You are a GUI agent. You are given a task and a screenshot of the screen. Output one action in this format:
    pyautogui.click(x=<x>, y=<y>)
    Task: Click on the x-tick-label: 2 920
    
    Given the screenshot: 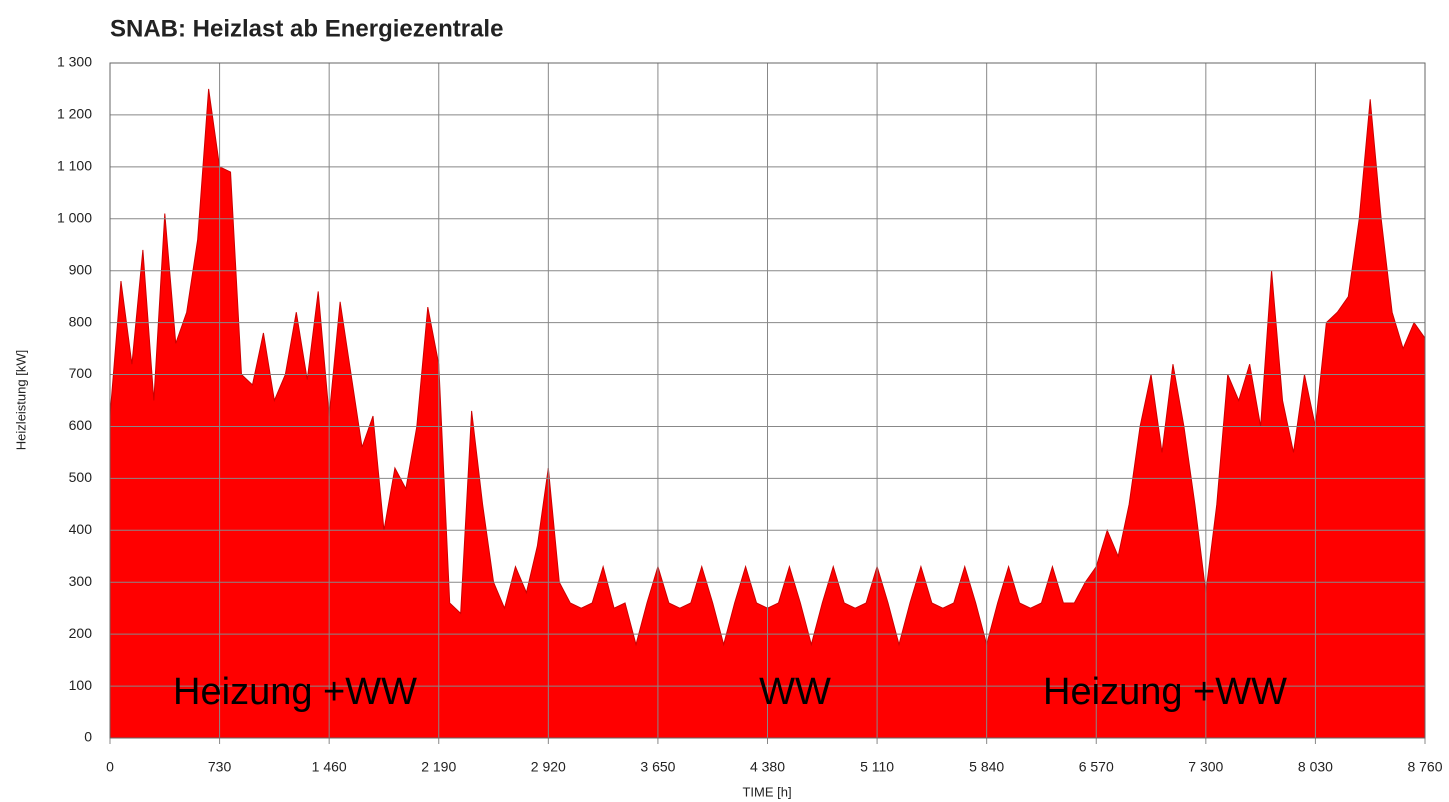 What is the action you would take?
    pyautogui.click(x=548, y=767)
    